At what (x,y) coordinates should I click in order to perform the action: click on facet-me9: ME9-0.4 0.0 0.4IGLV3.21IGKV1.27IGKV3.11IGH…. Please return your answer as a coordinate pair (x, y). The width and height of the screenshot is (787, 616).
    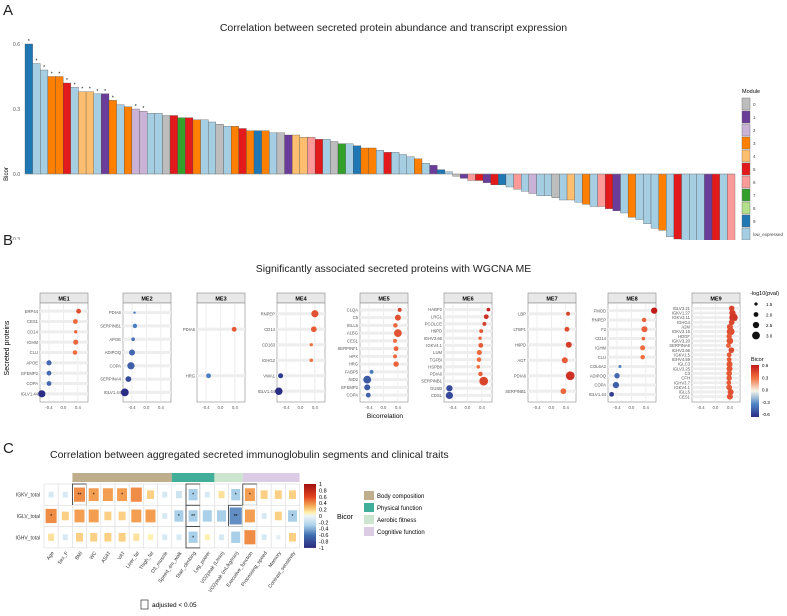
    Looking at the image, I should click on (705, 351).